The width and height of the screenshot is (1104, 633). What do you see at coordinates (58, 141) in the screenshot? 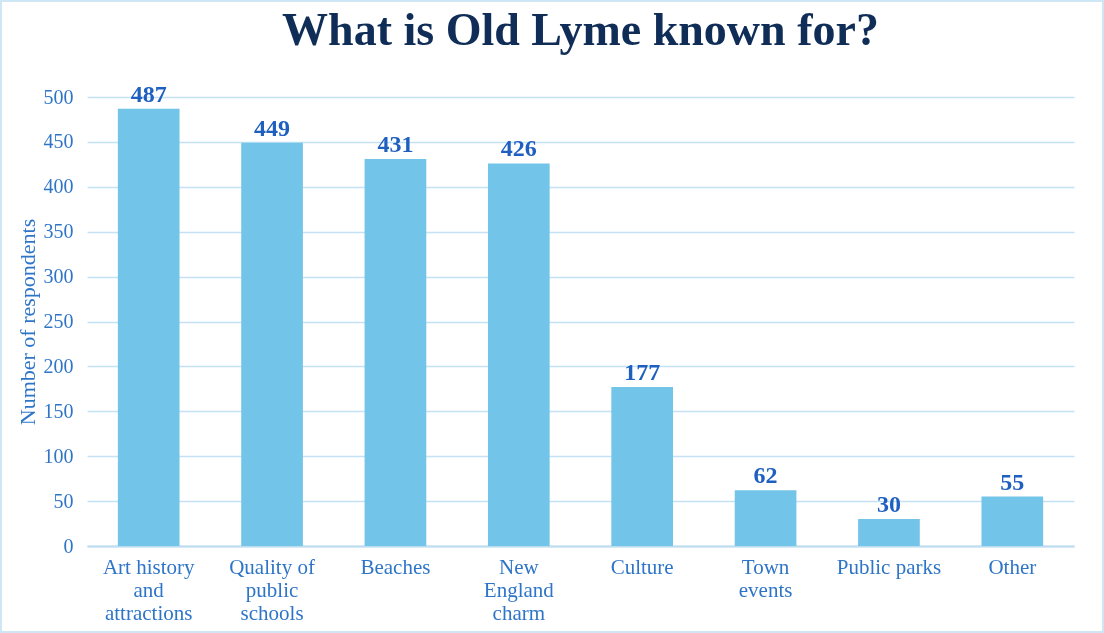
I see `y-tick-label: 450` at bounding box center [58, 141].